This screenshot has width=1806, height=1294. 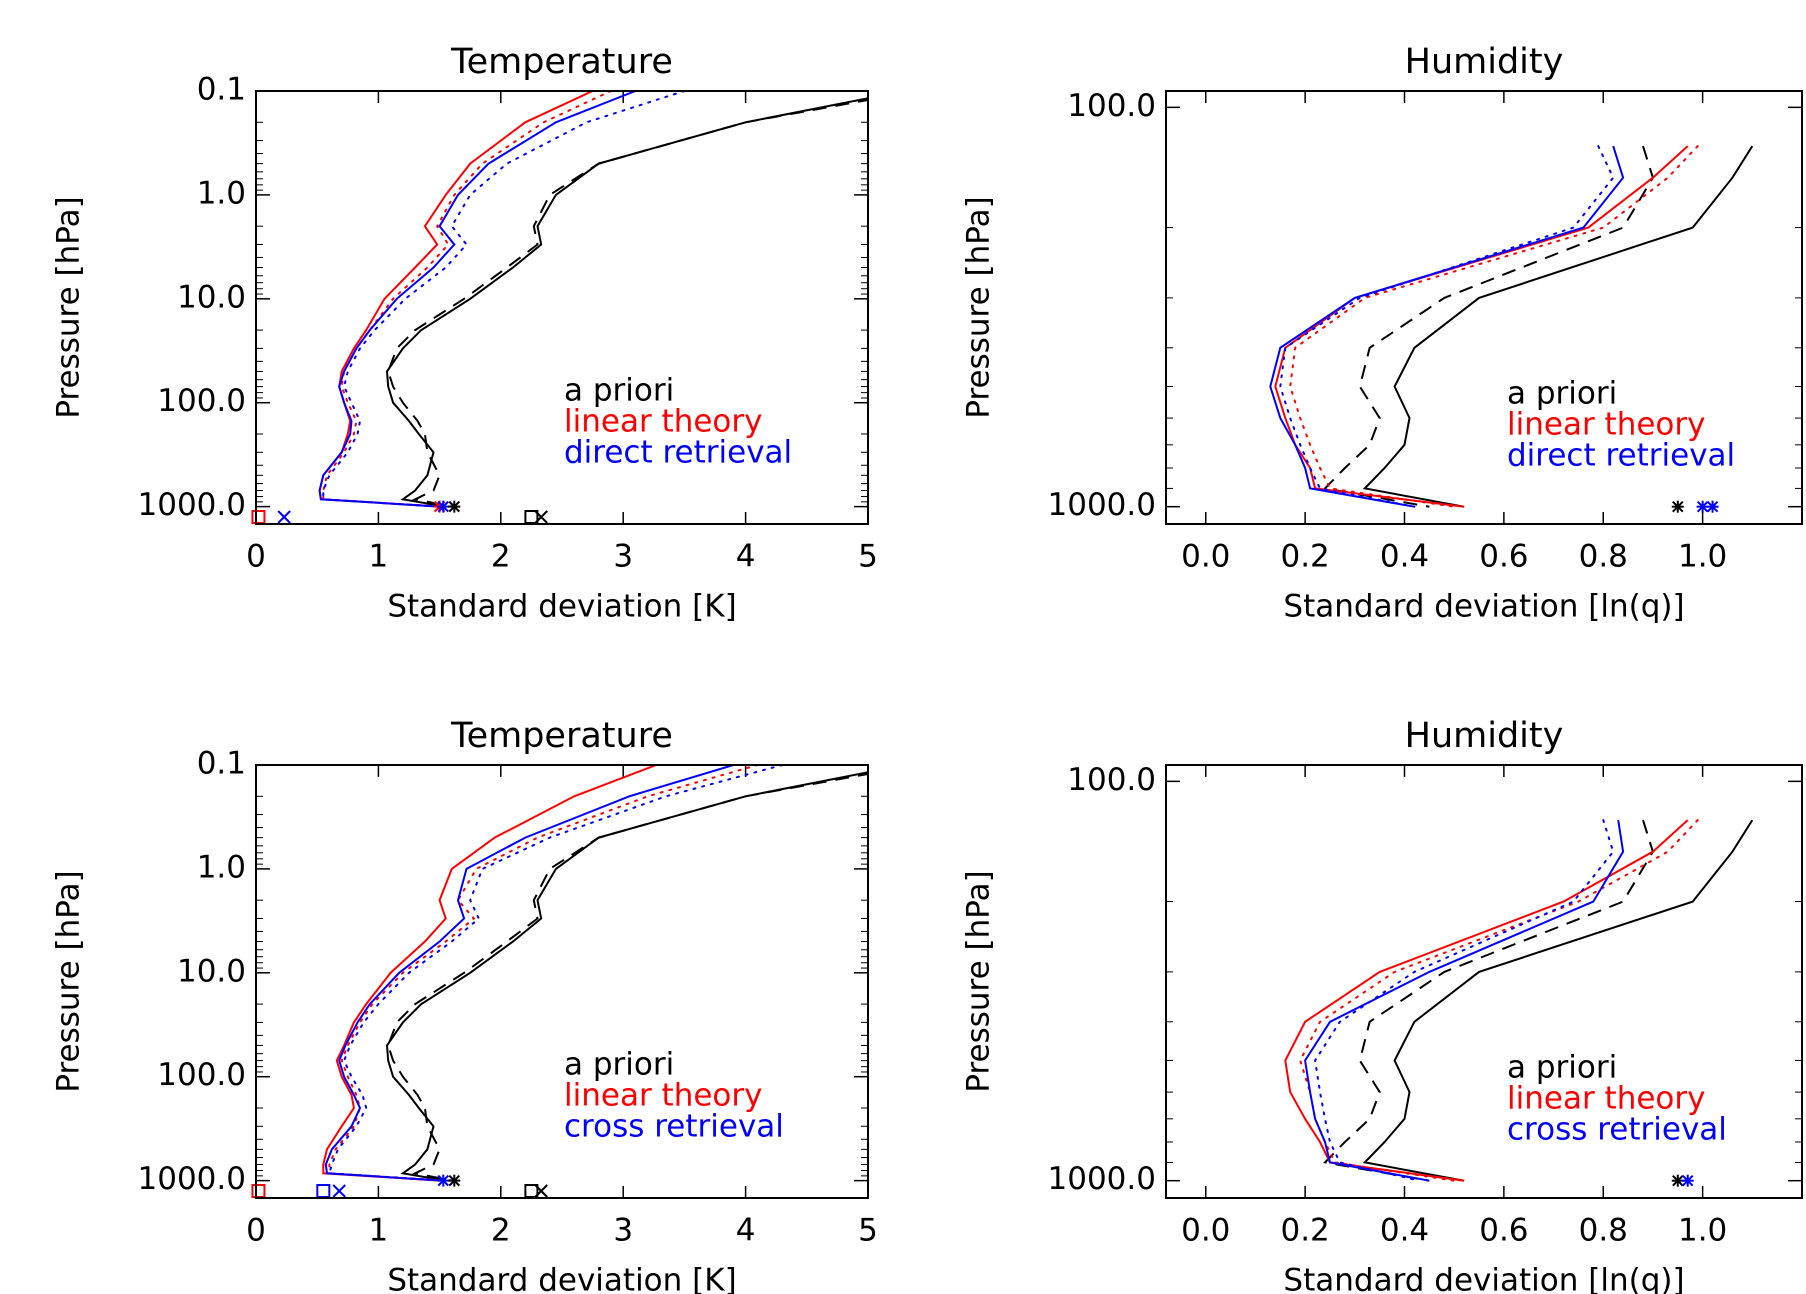 What do you see at coordinates (1483, 607) in the screenshot?
I see `x-axis-label: Standard deviation [ln(q)]` at bounding box center [1483, 607].